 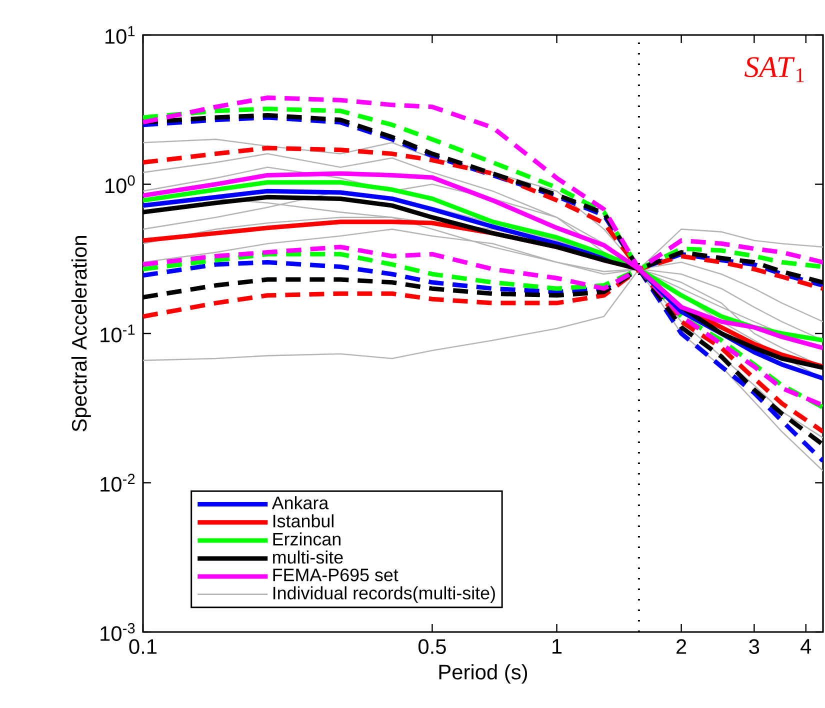 What do you see at coordinates (308, 557) in the screenshot?
I see `legend-label: multi-site` at bounding box center [308, 557].